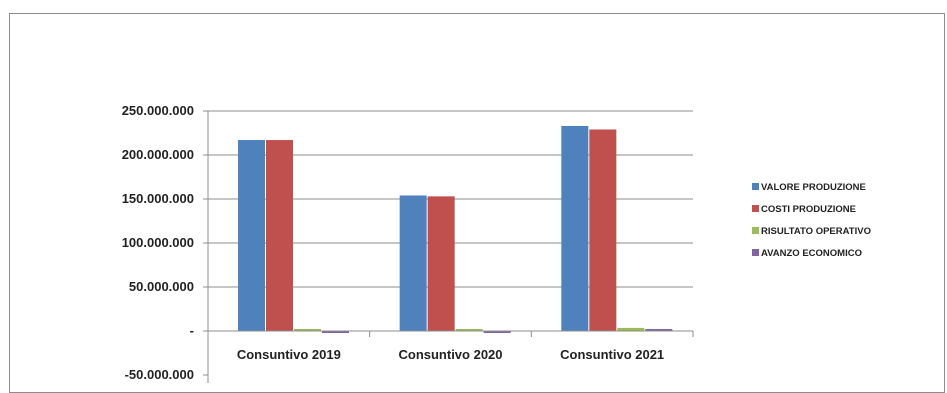 The image size is (947, 393). I want to click on legend-label: AVANZO ECONOMICO, so click(811, 253).